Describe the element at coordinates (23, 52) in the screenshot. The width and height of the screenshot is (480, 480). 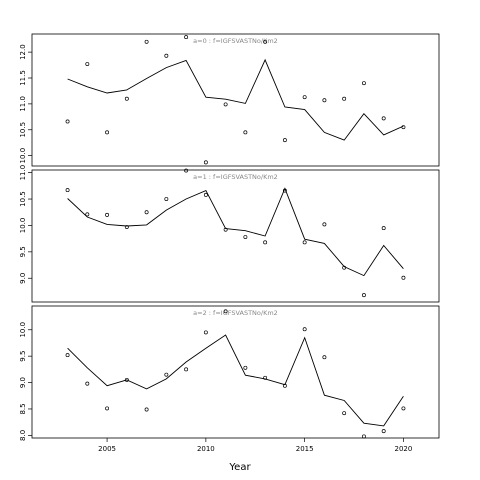
I see `y-tick-label: 12.0` at that location.